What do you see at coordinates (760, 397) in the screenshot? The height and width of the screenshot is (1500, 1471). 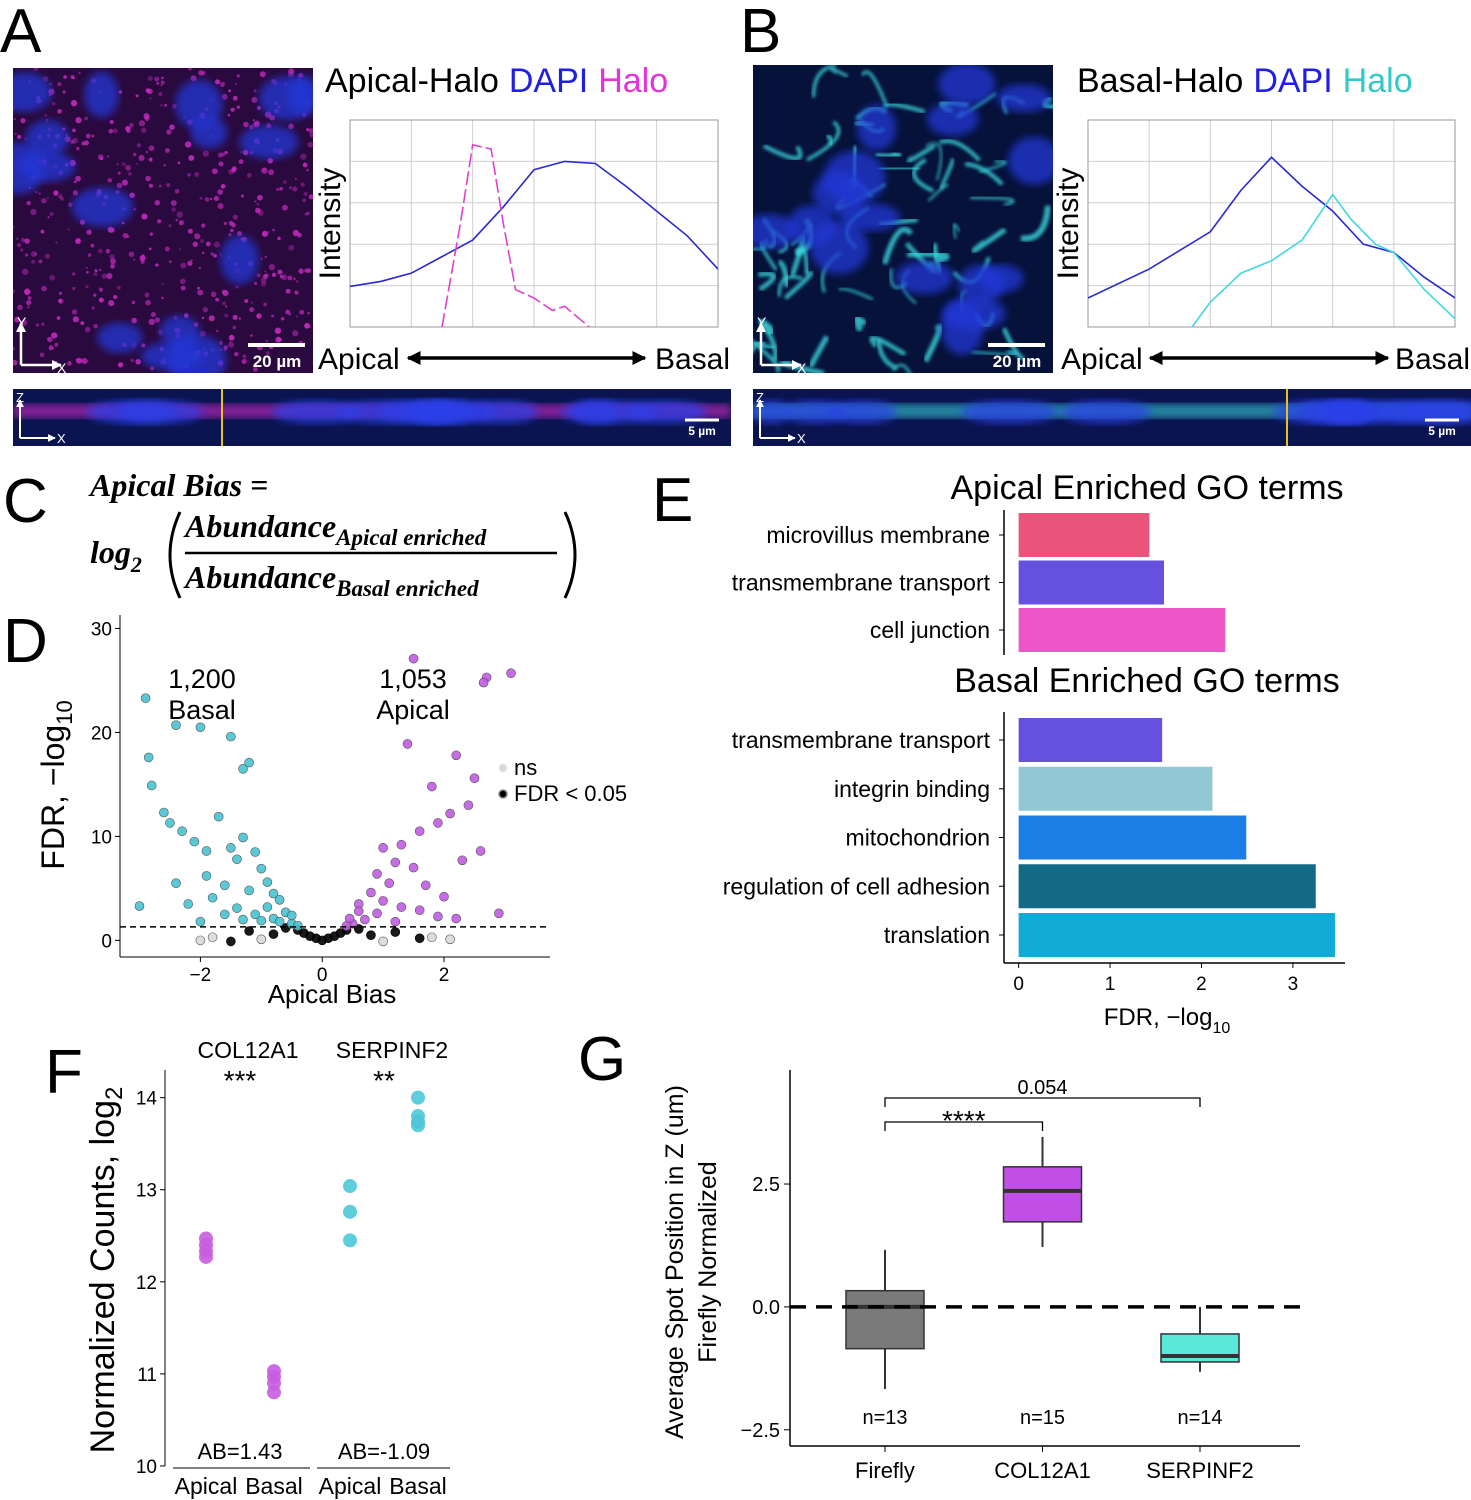 I see `axis-letter: Z` at bounding box center [760, 397].